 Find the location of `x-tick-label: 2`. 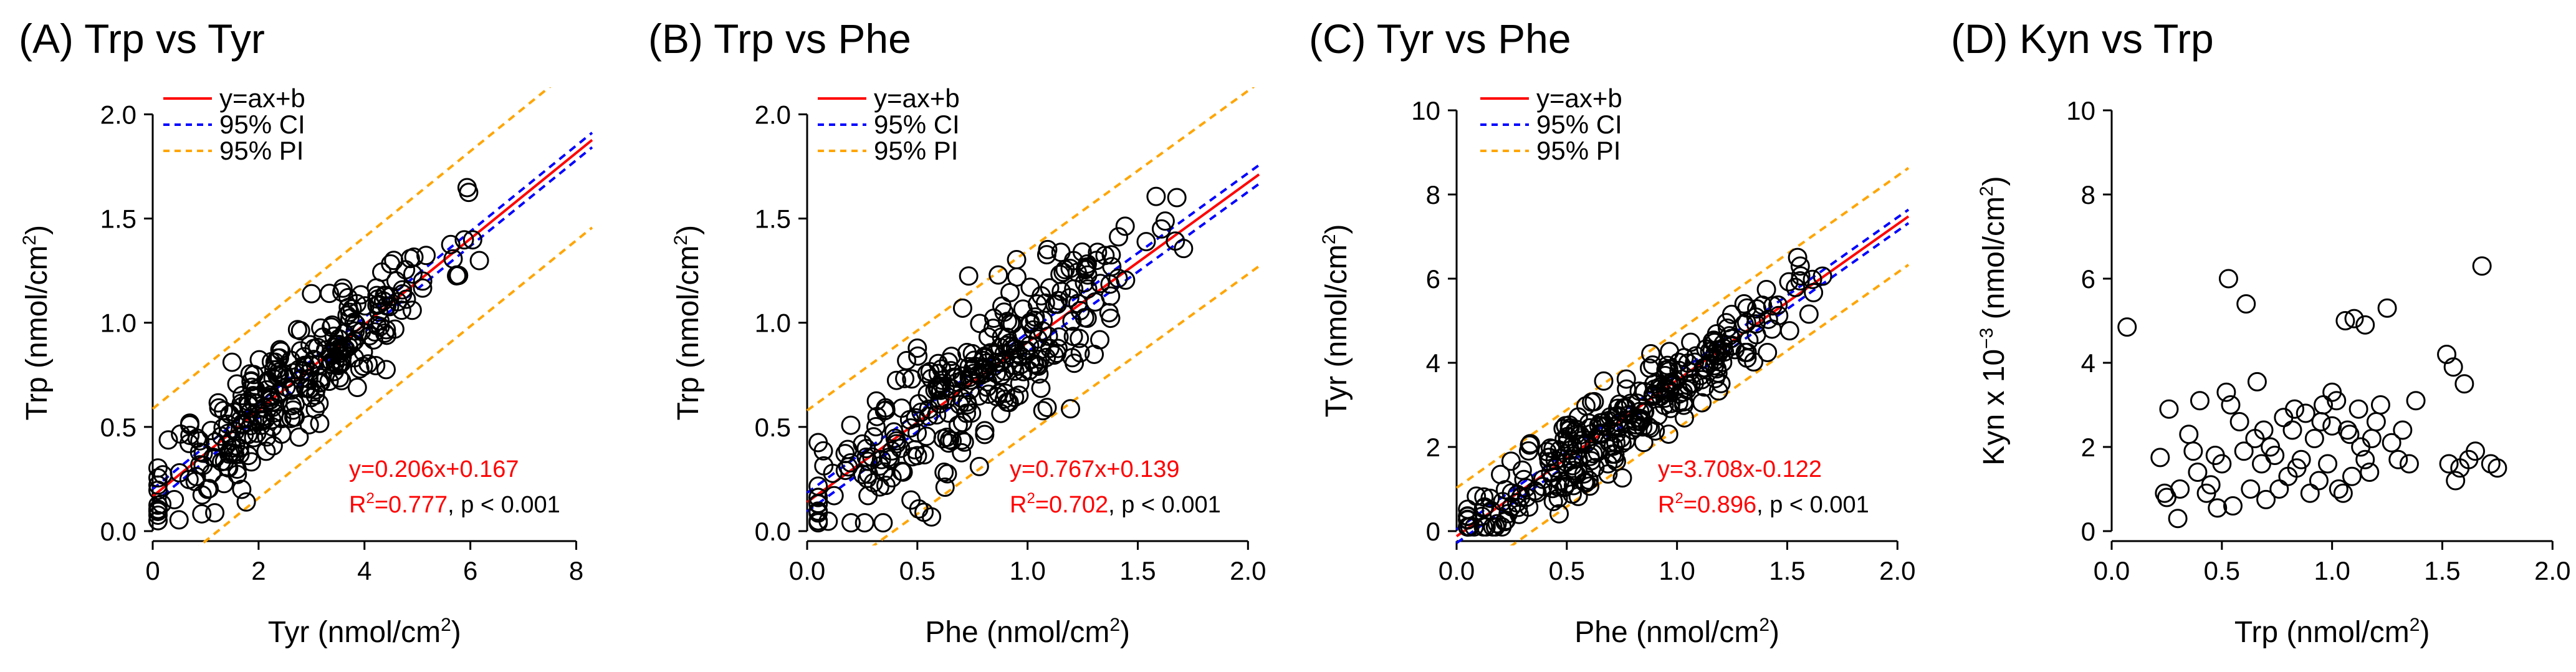

x-tick-label: 2 is located at coordinates (259, 570).